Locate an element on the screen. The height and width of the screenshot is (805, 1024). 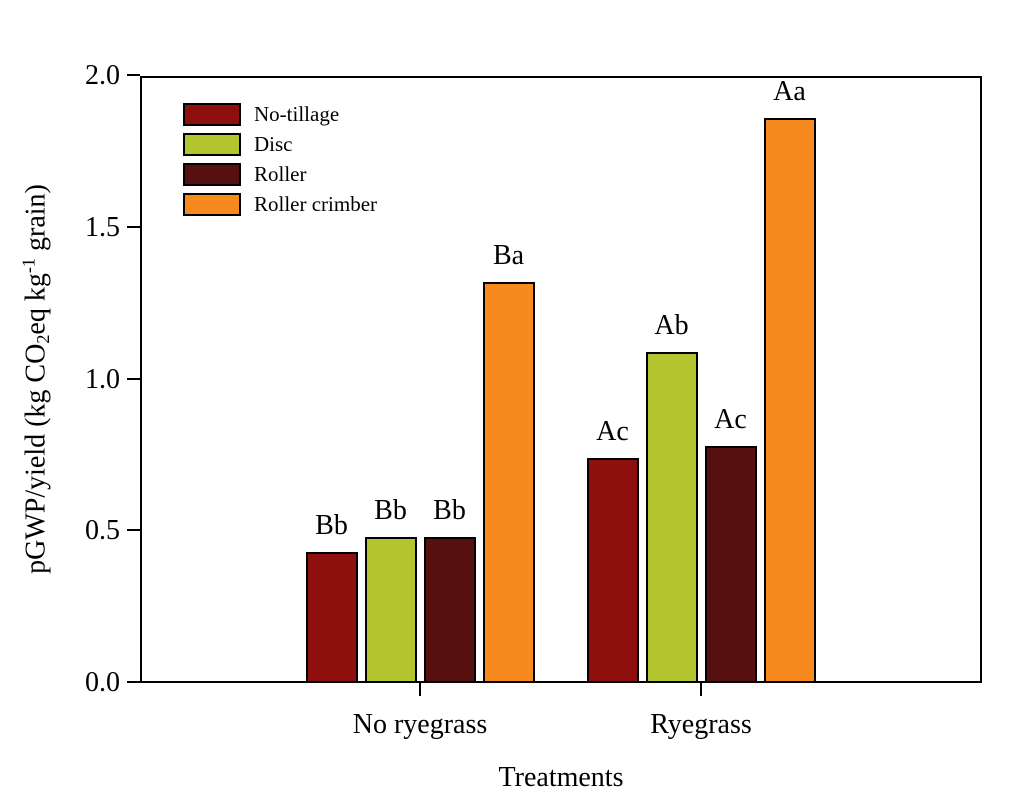
sig-label: Ab is located at coordinates (671, 326).